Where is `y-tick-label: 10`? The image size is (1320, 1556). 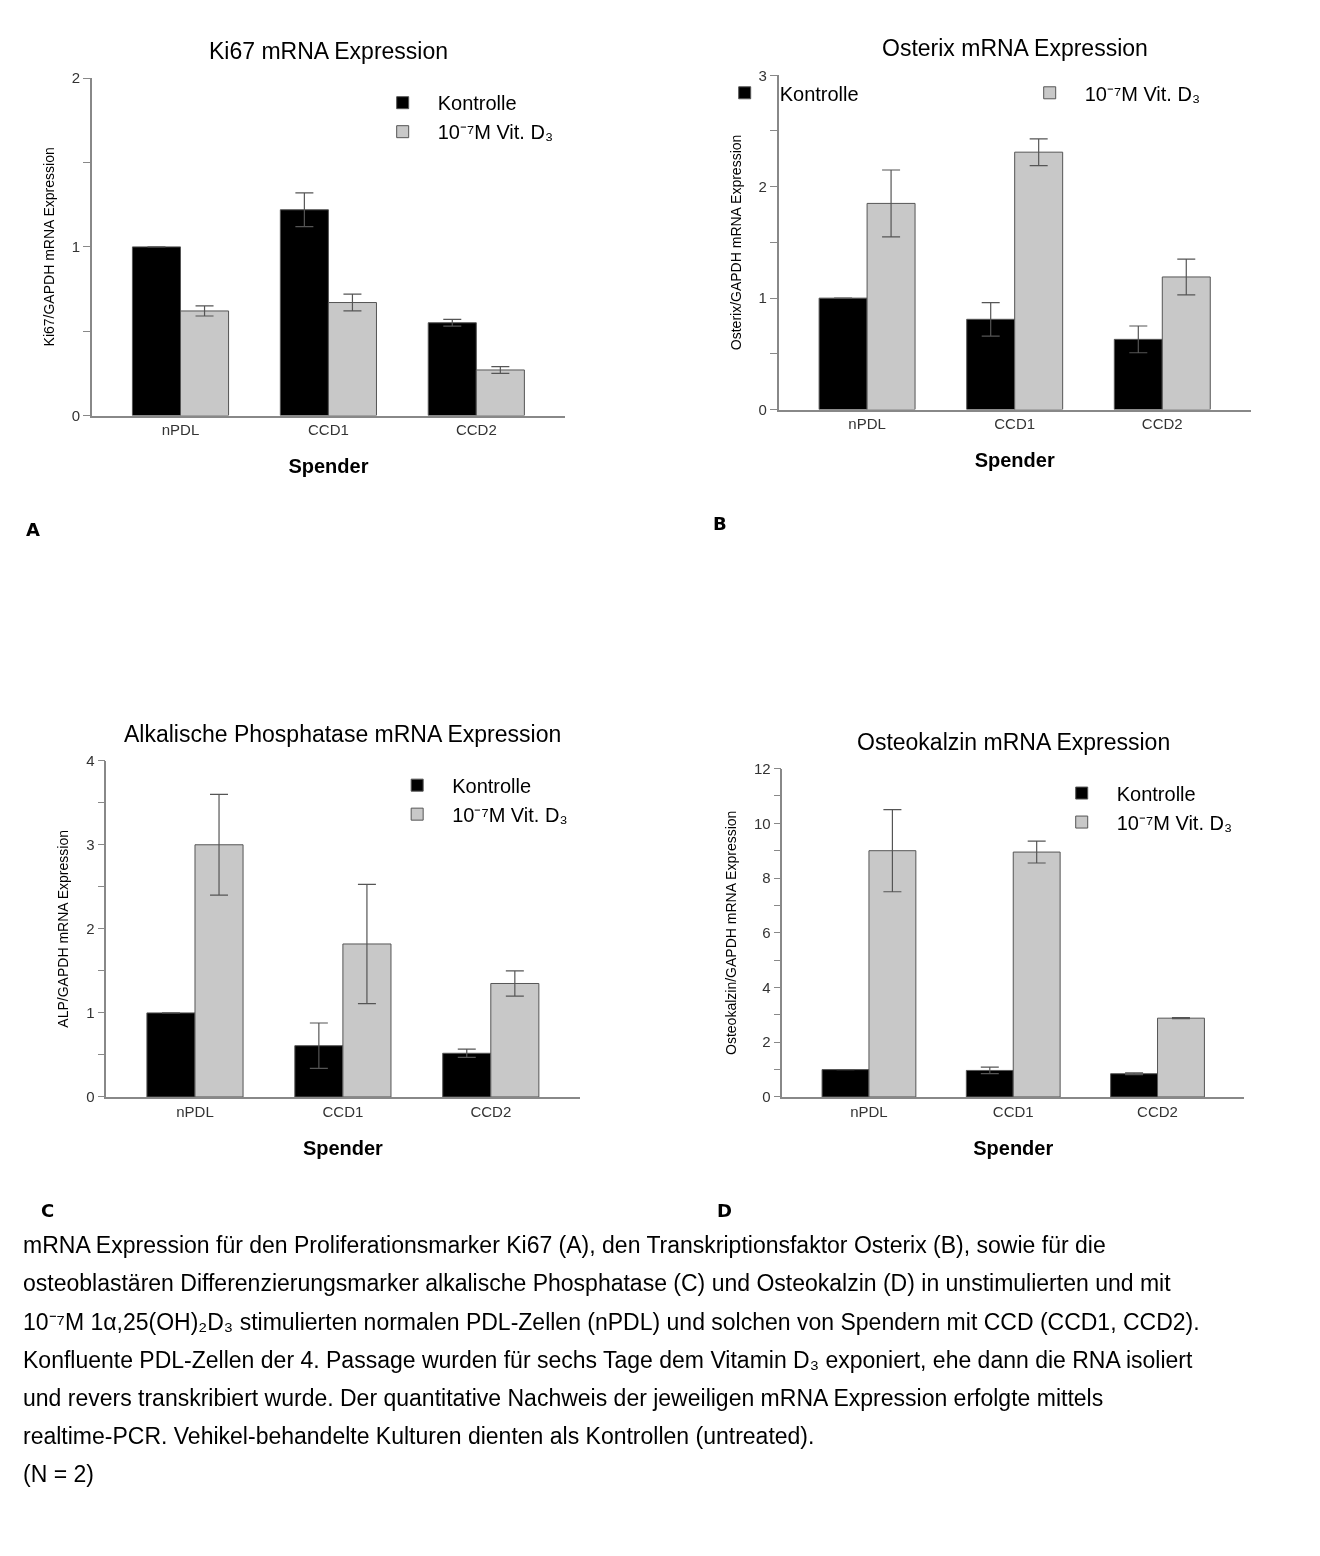 y-tick-label: 10 is located at coordinates (762, 823).